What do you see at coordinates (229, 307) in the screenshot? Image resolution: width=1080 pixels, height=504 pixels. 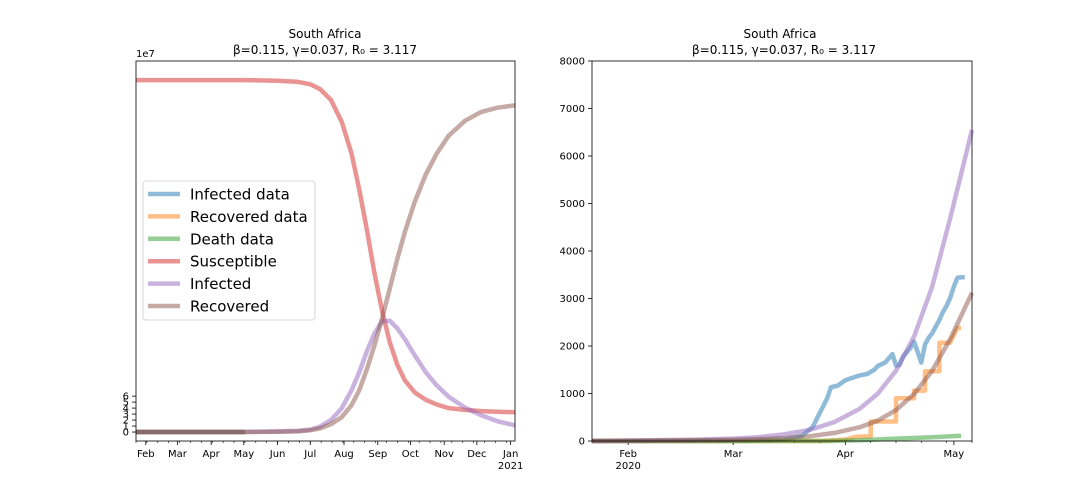 I see `legend-label-recovered: Recovered` at bounding box center [229, 307].